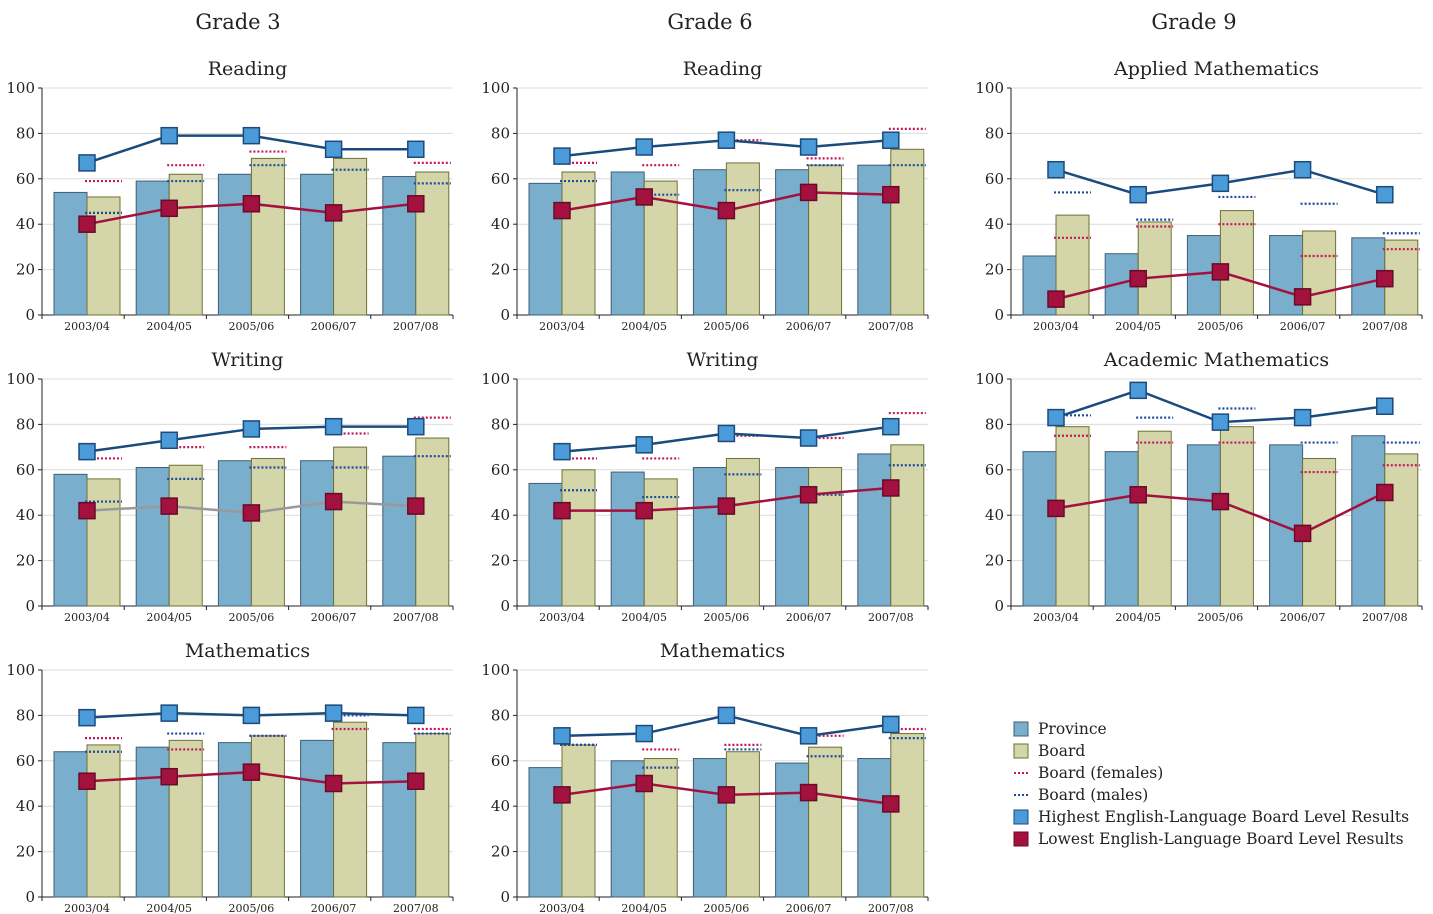 The width and height of the screenshot is (1433, 914). I want to click on grade-3-header: Grade 3, so click(238, 22).